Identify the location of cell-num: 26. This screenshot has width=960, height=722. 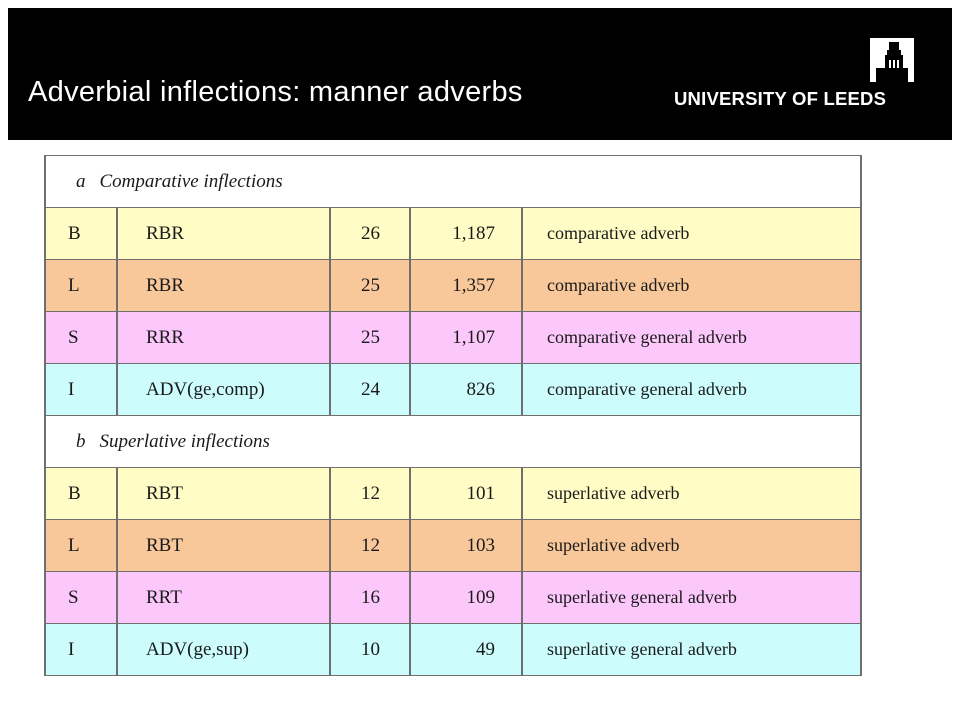
(370, 233).